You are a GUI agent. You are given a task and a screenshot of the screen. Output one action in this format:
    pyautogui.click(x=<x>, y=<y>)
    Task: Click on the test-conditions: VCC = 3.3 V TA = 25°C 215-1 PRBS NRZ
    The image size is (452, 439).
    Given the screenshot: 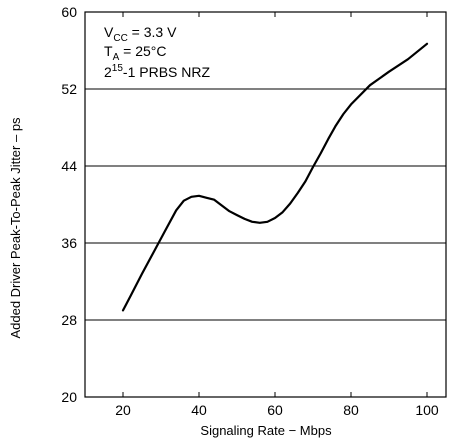 What is the action you would take?
    pyautogui.click(x=157, y=52)
    